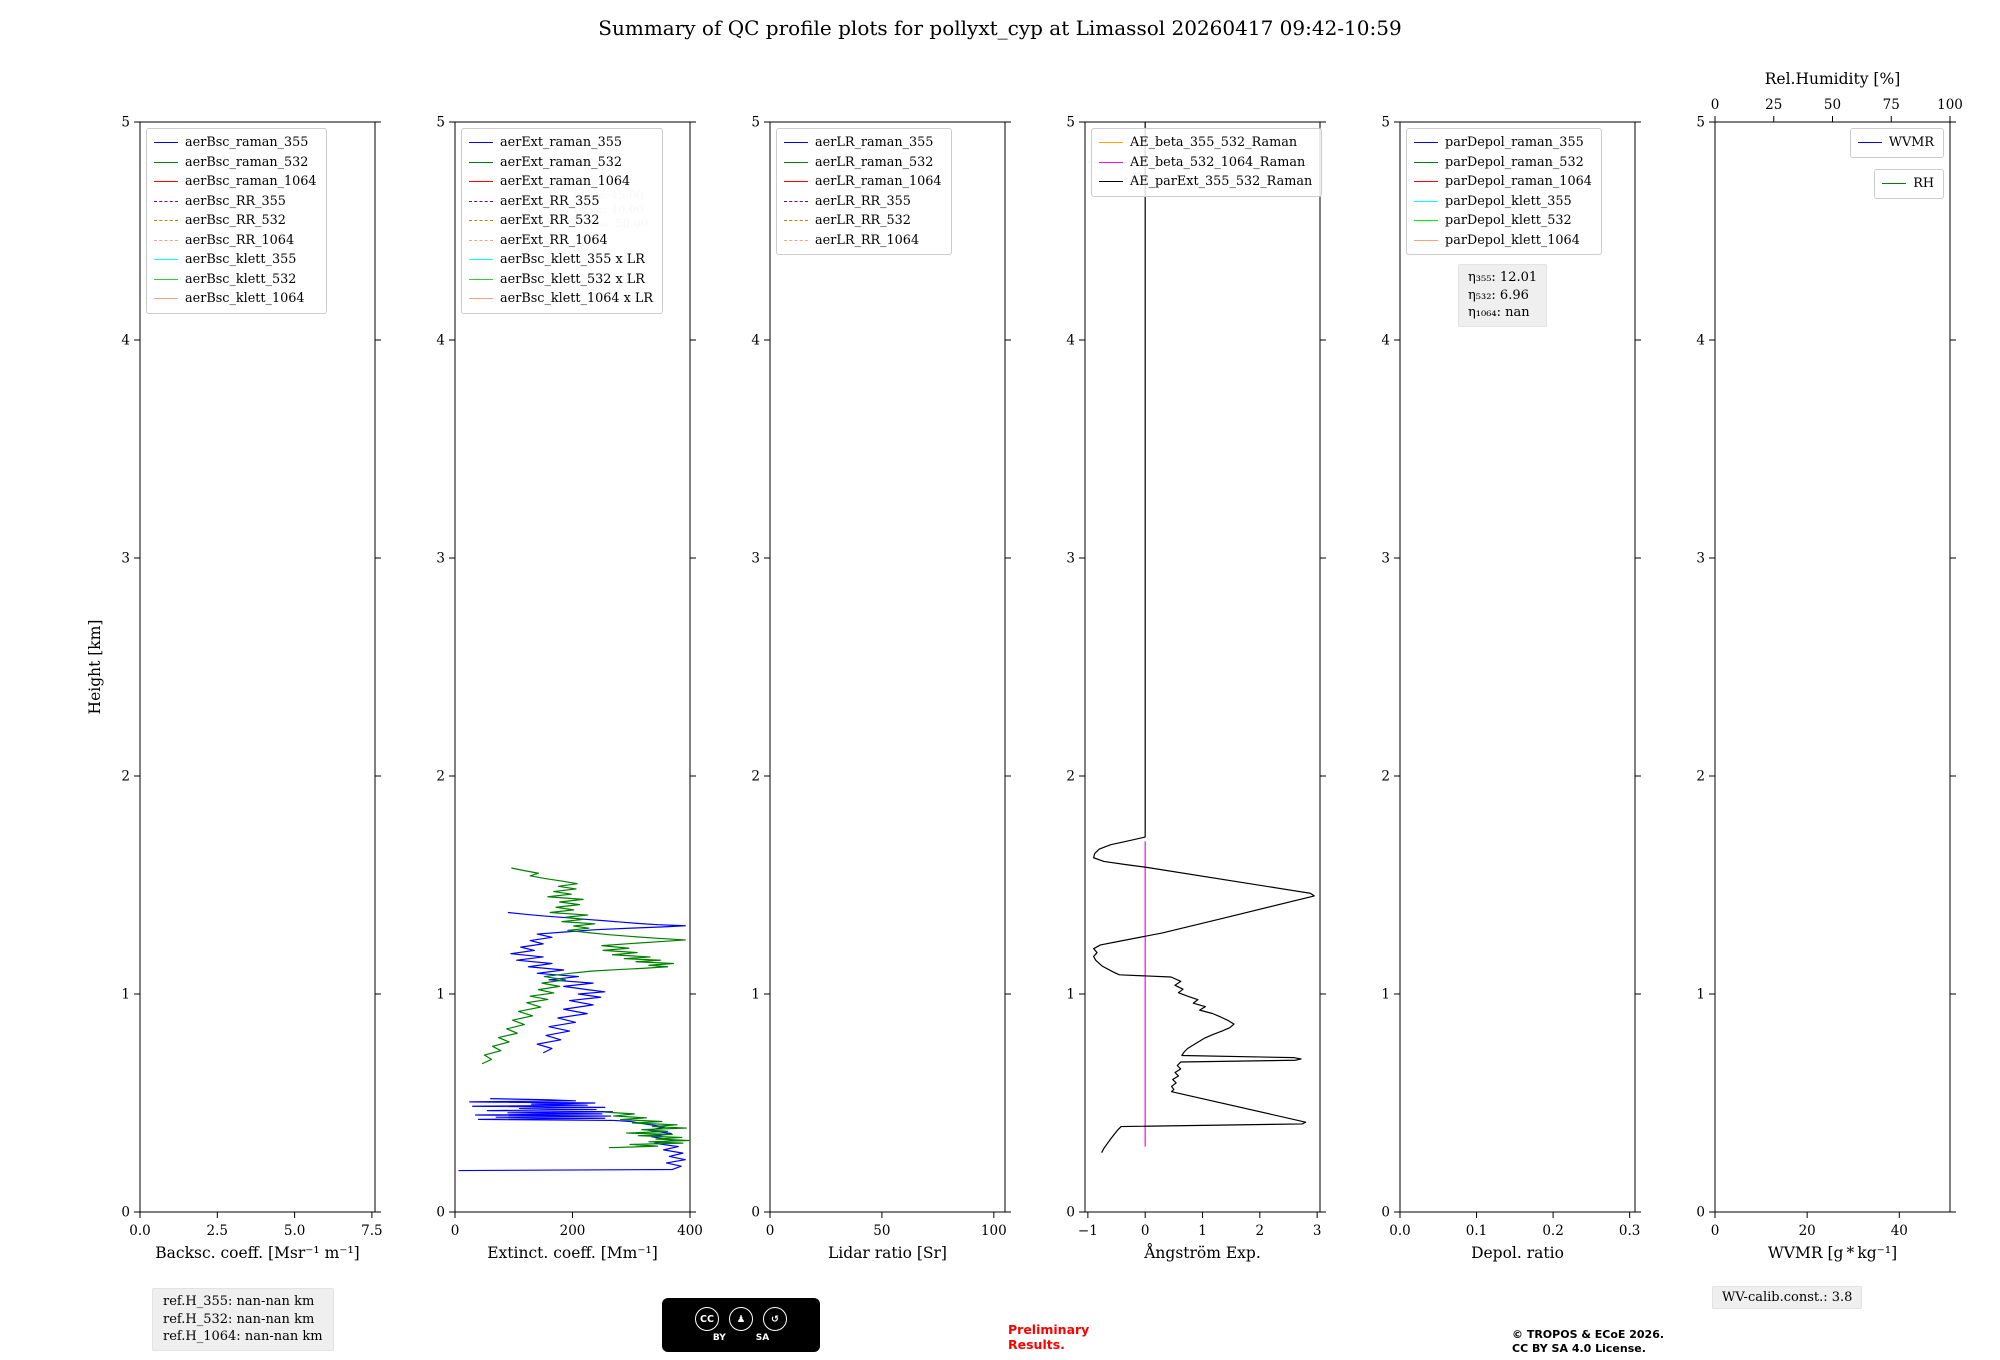 The image size is (2000, 1360). Describe the element at coordinates (1899, 1231) in the screenshot. I see `x-tick-label: 40` at that location.